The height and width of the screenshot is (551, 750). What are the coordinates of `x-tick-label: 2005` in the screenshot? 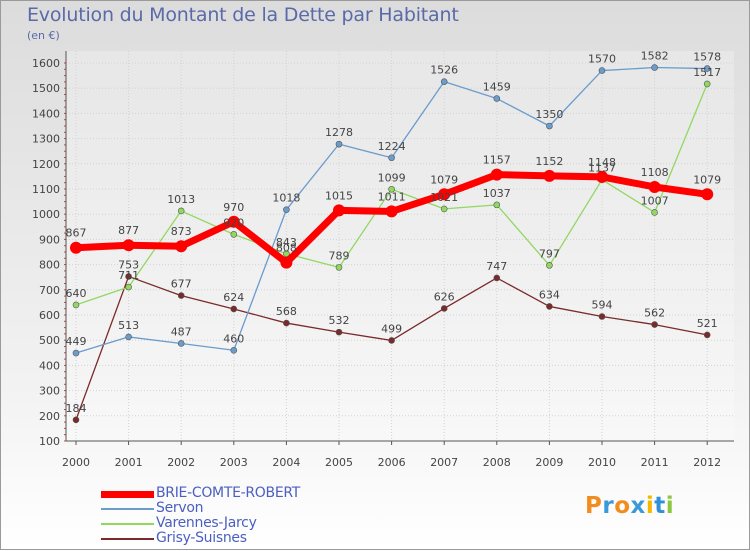 It's located at (339, 462).